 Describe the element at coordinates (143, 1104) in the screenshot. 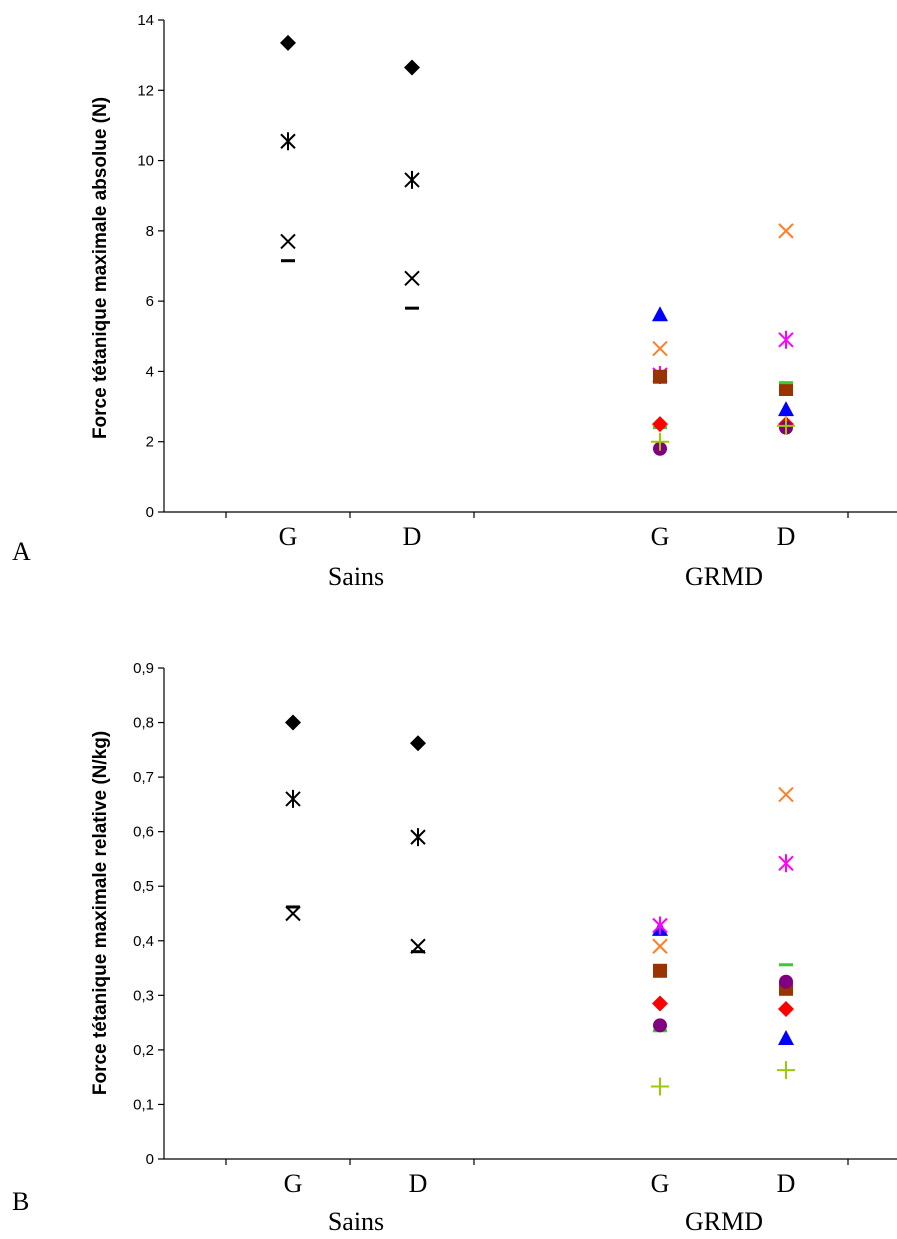

I see `y-tick-label: 0,1` at that location.